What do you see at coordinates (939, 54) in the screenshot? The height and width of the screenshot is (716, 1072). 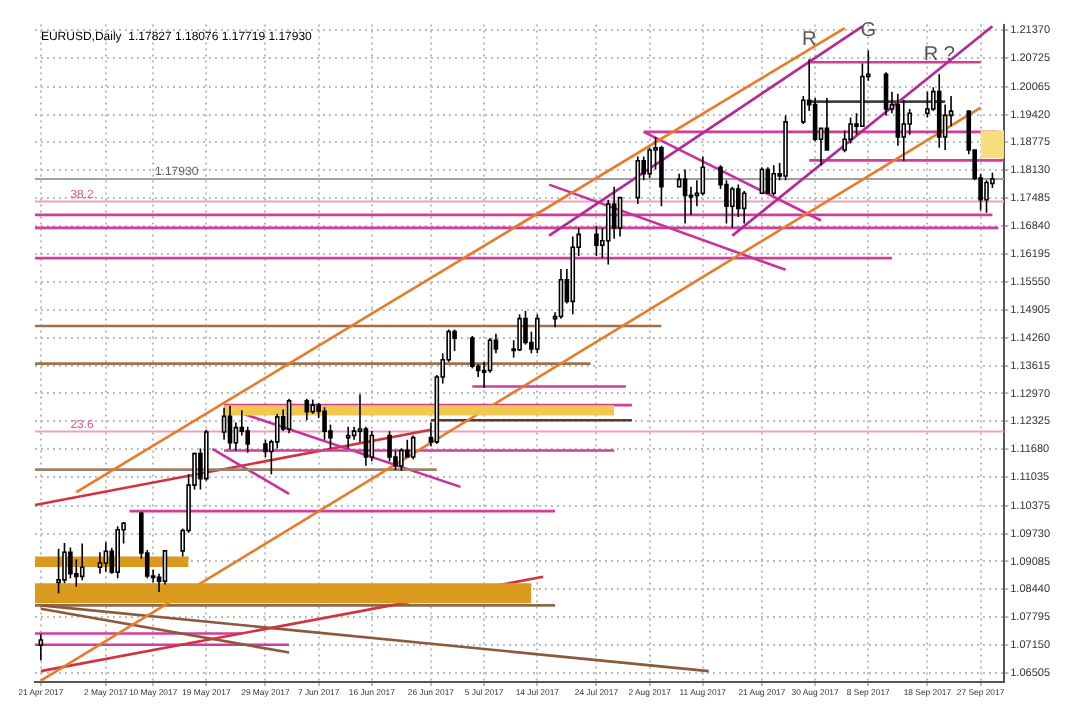 I see `annotation: R ?` at bounding box center [939, 54].